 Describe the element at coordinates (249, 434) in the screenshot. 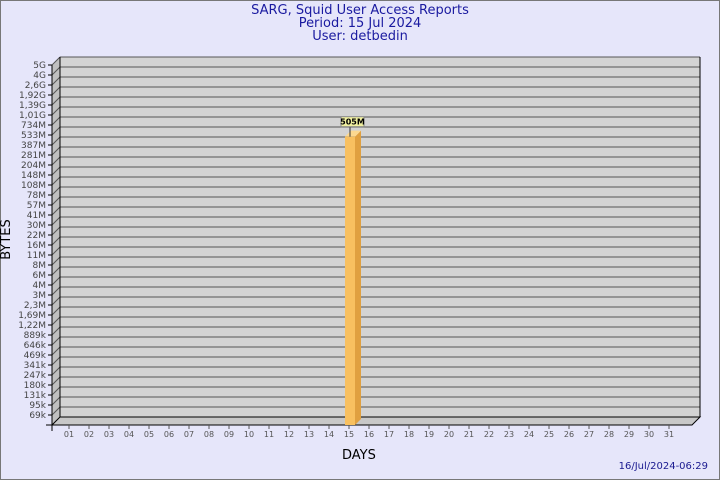

I see `x-tick-label: 10` at that location.